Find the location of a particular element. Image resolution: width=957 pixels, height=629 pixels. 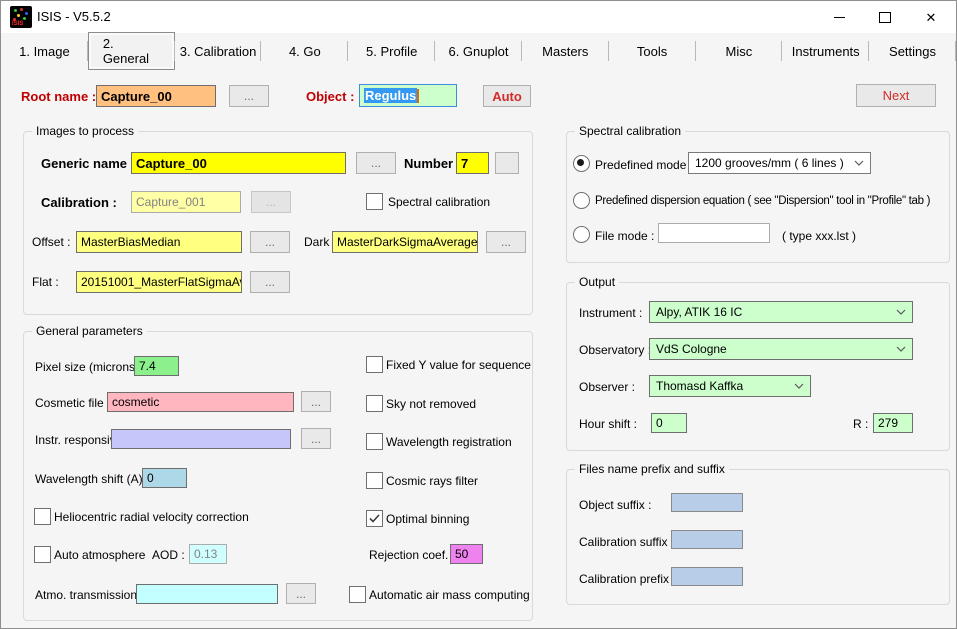

close-icon: ✕ is located at coordinates (931, 17).